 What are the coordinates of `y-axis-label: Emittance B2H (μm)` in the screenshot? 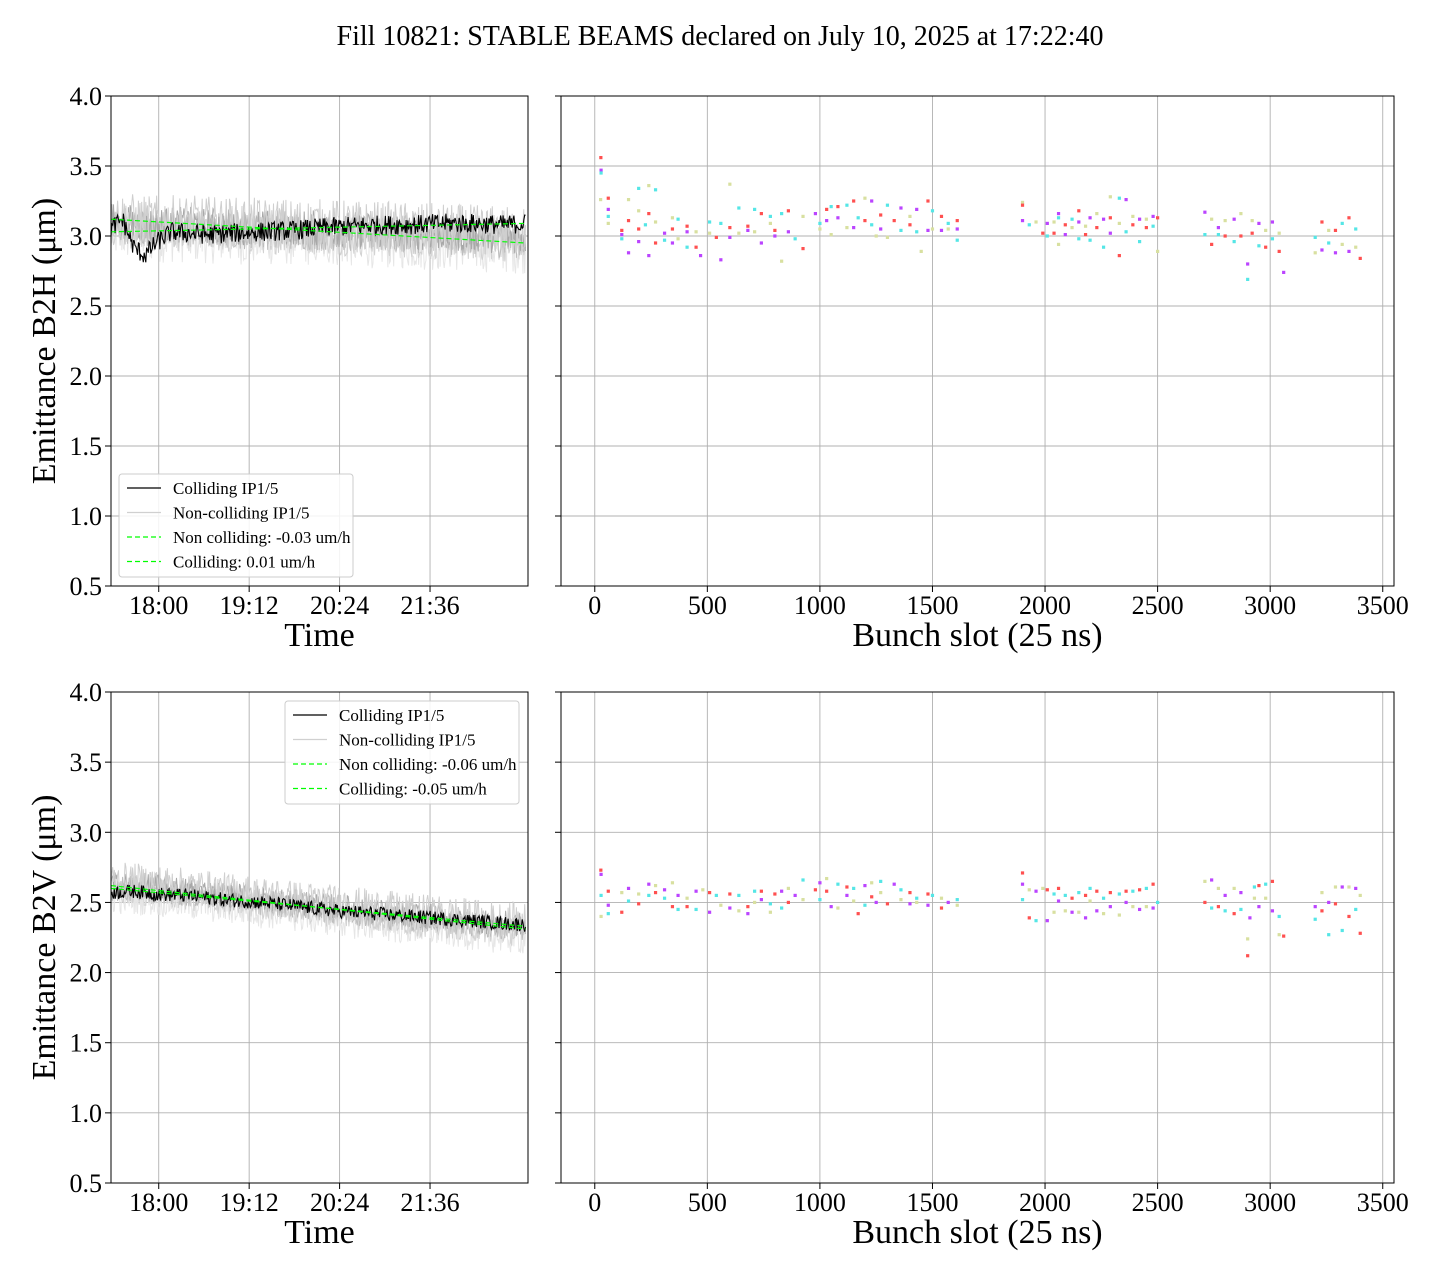 It's located at (44, 341).